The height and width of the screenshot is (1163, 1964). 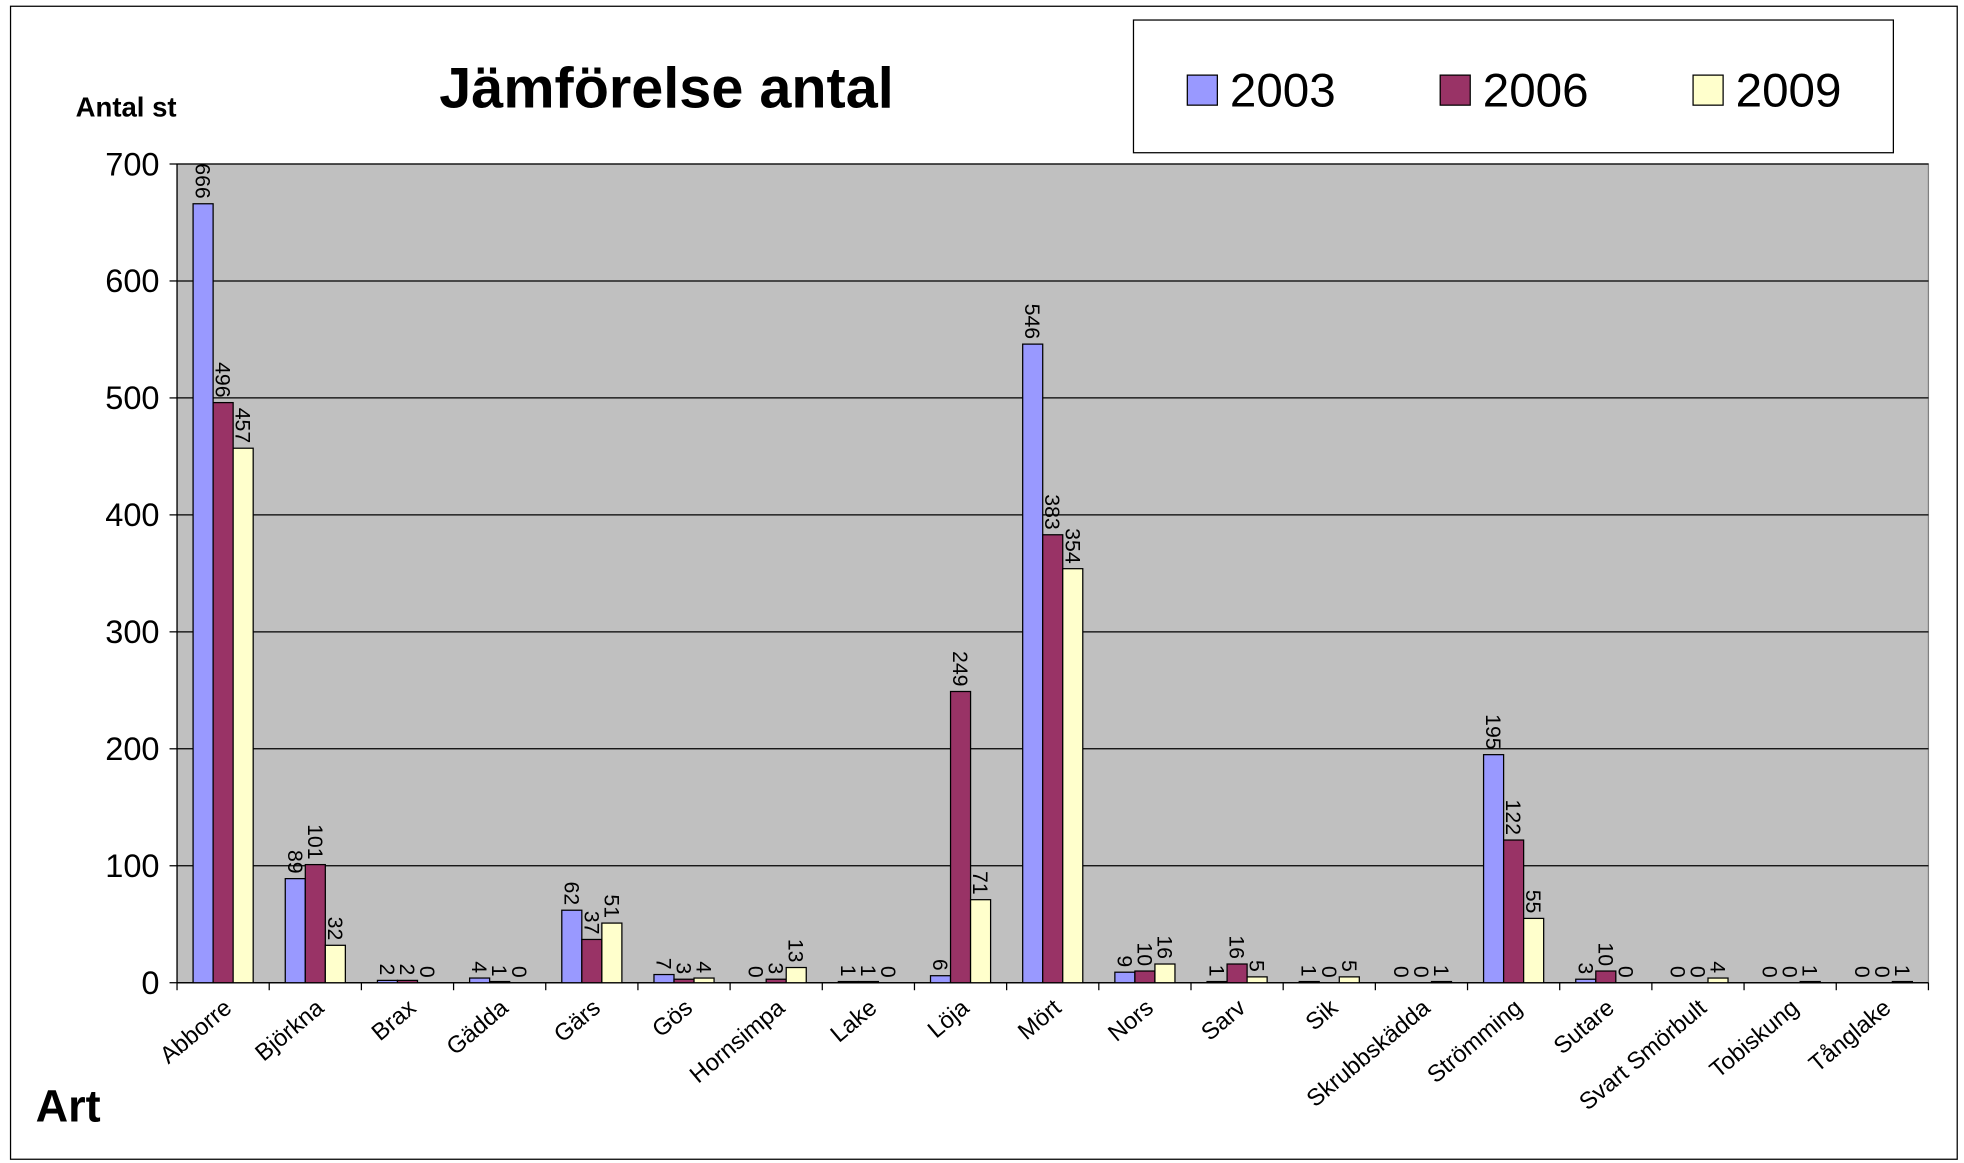 I want to click on chart-title: Jämförelse antal, so click(x=666, y=89).